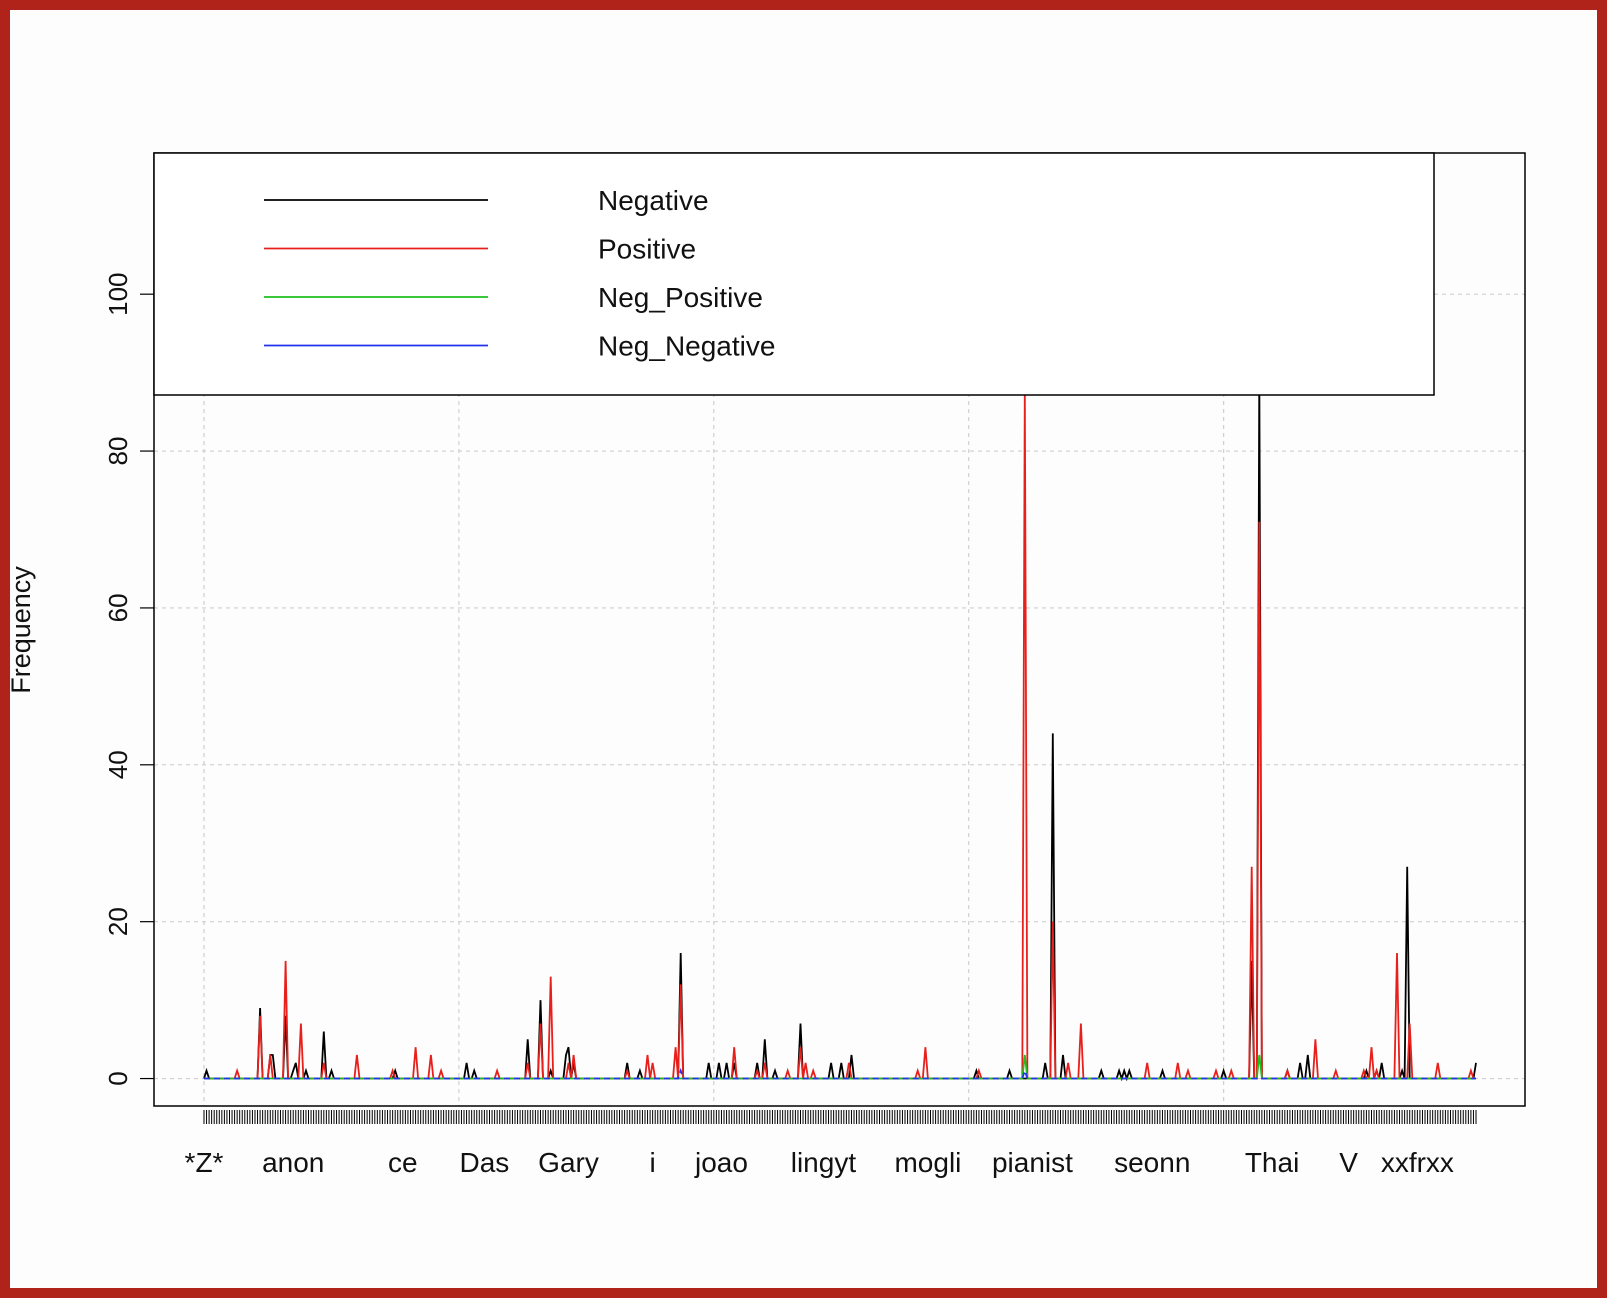  I want to click on y-tick-label: 100, so click(118, 293).